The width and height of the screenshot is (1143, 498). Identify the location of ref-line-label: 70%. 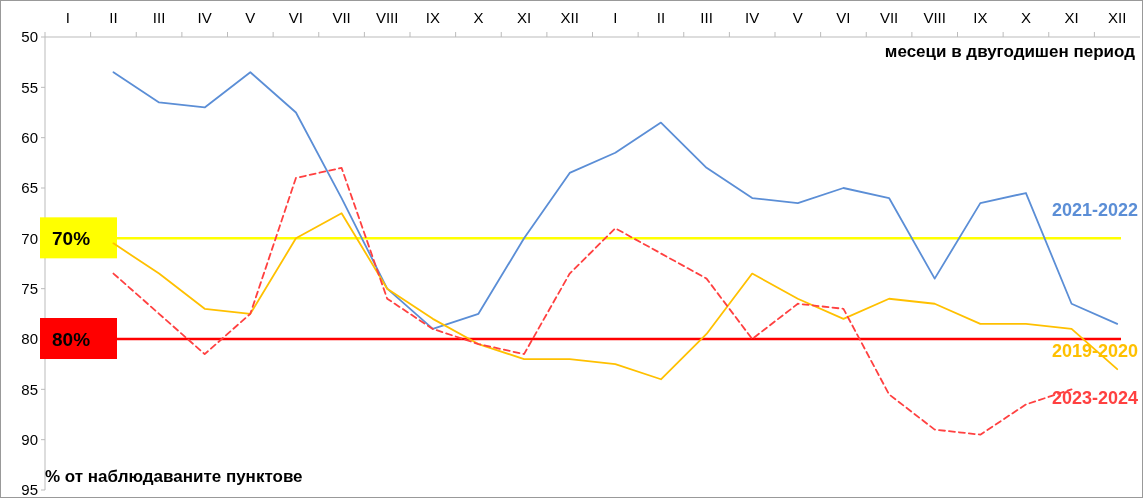
(71, 238).